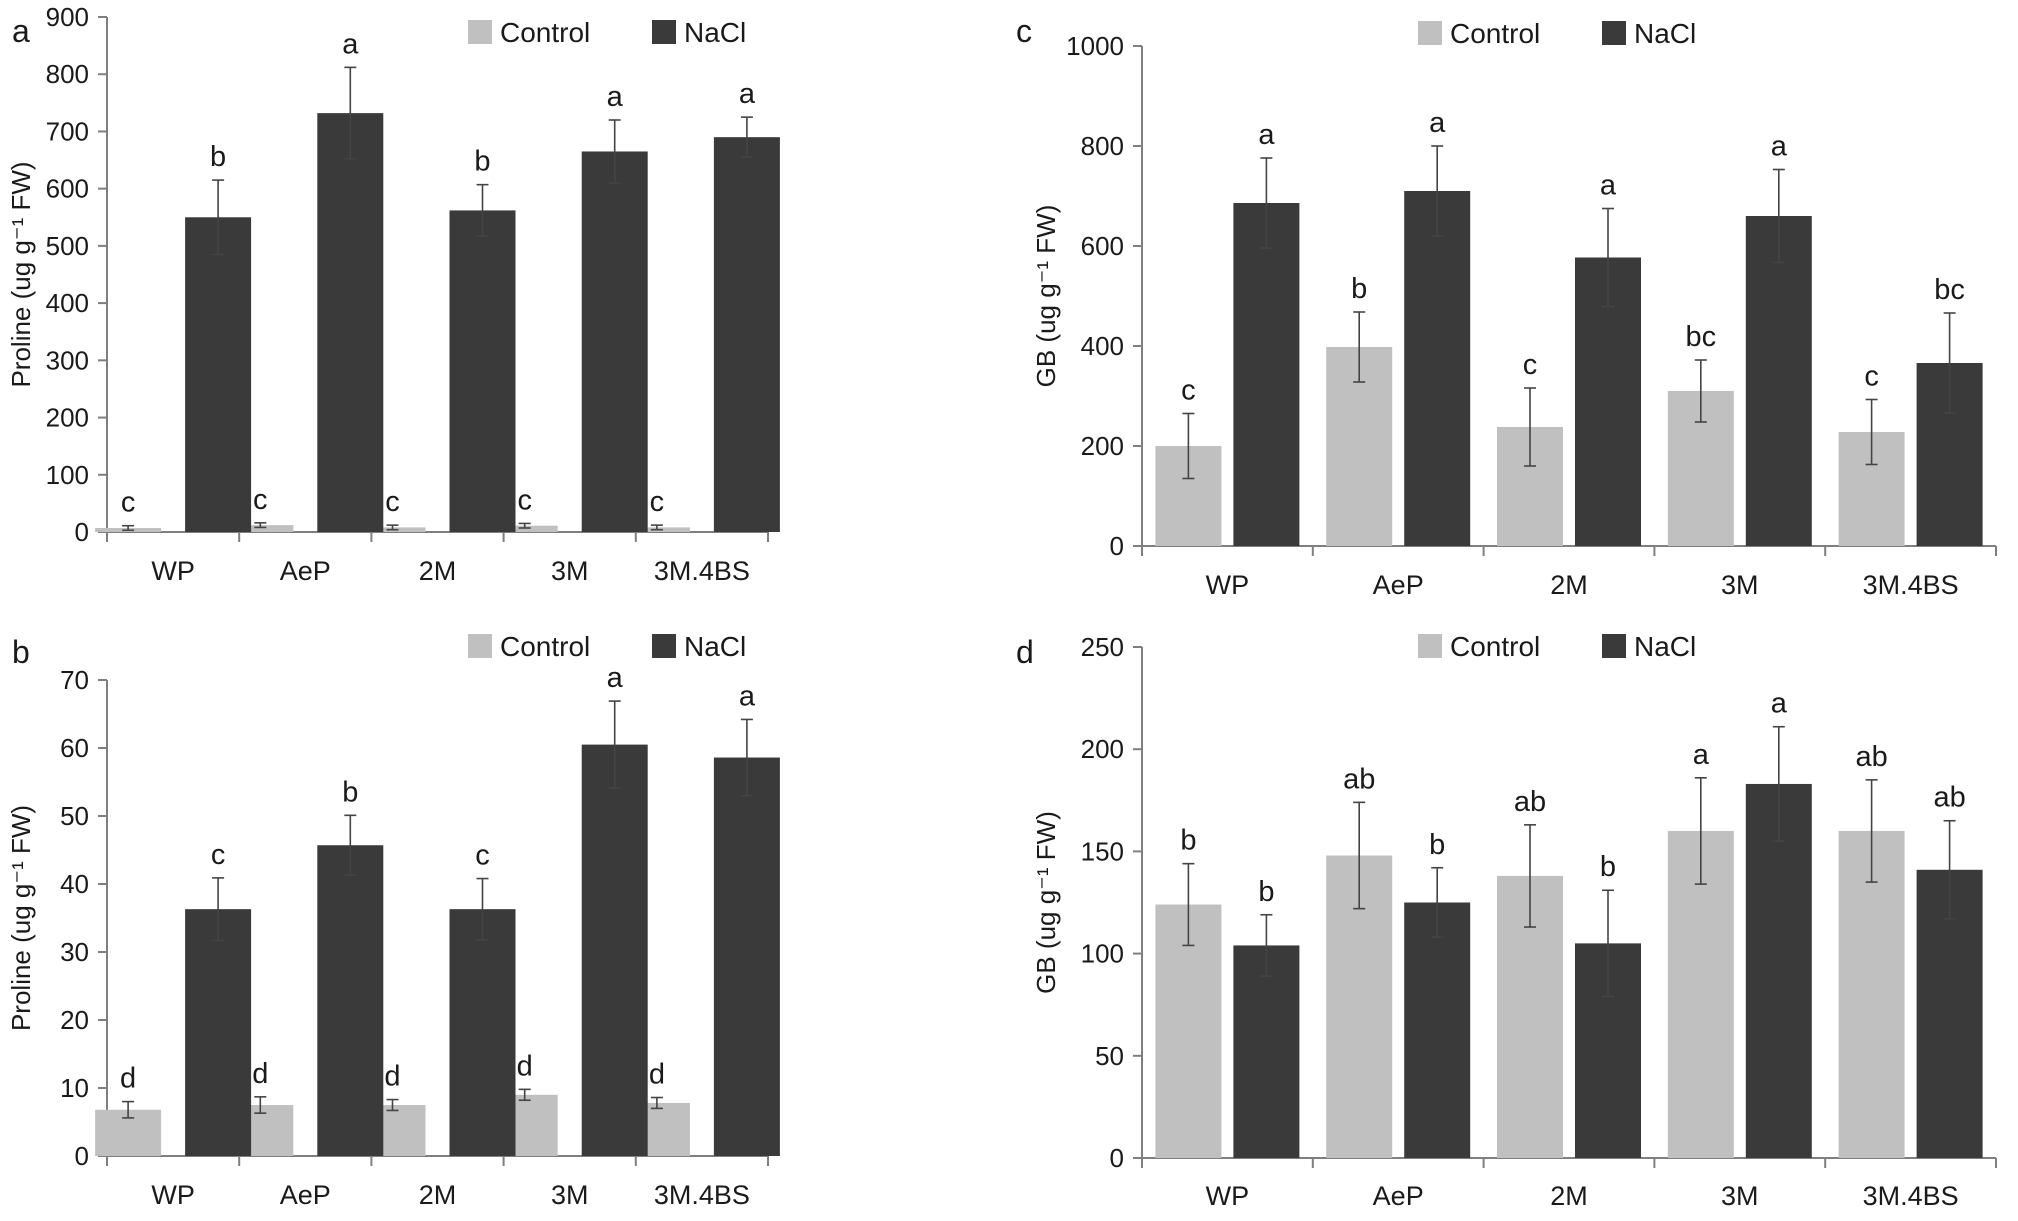  Describe the element at coordinates (67, 303) in the screenshot. I see `y-tick-label: 400` at that location.